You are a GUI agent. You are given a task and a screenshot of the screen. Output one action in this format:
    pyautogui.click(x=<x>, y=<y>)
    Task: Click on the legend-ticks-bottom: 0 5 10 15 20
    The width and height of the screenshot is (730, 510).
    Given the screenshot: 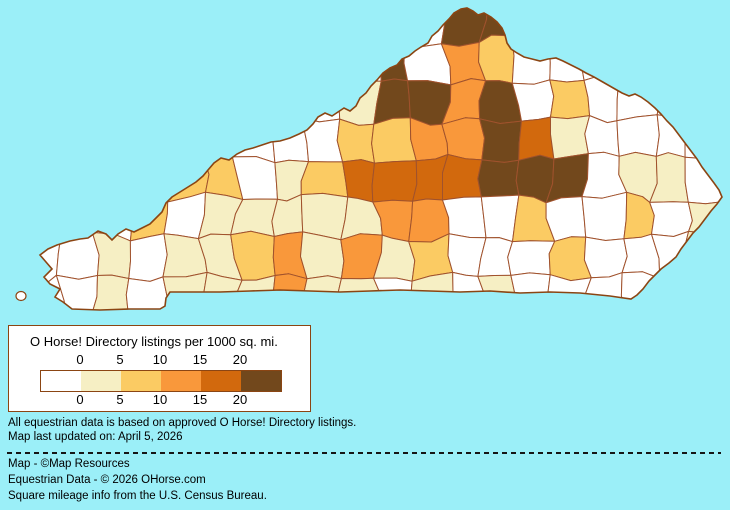 What is the action you would take?
    pyautogui.click(x=159, y=399)
    